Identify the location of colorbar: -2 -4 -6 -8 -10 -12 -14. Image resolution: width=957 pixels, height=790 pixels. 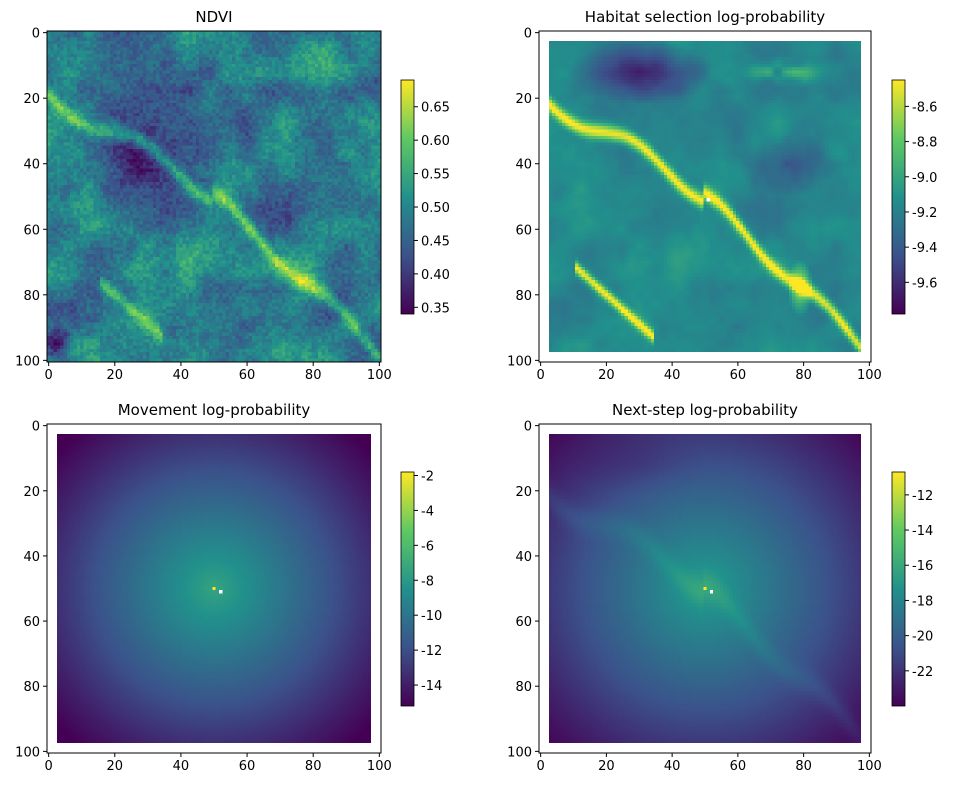
(421, 588).